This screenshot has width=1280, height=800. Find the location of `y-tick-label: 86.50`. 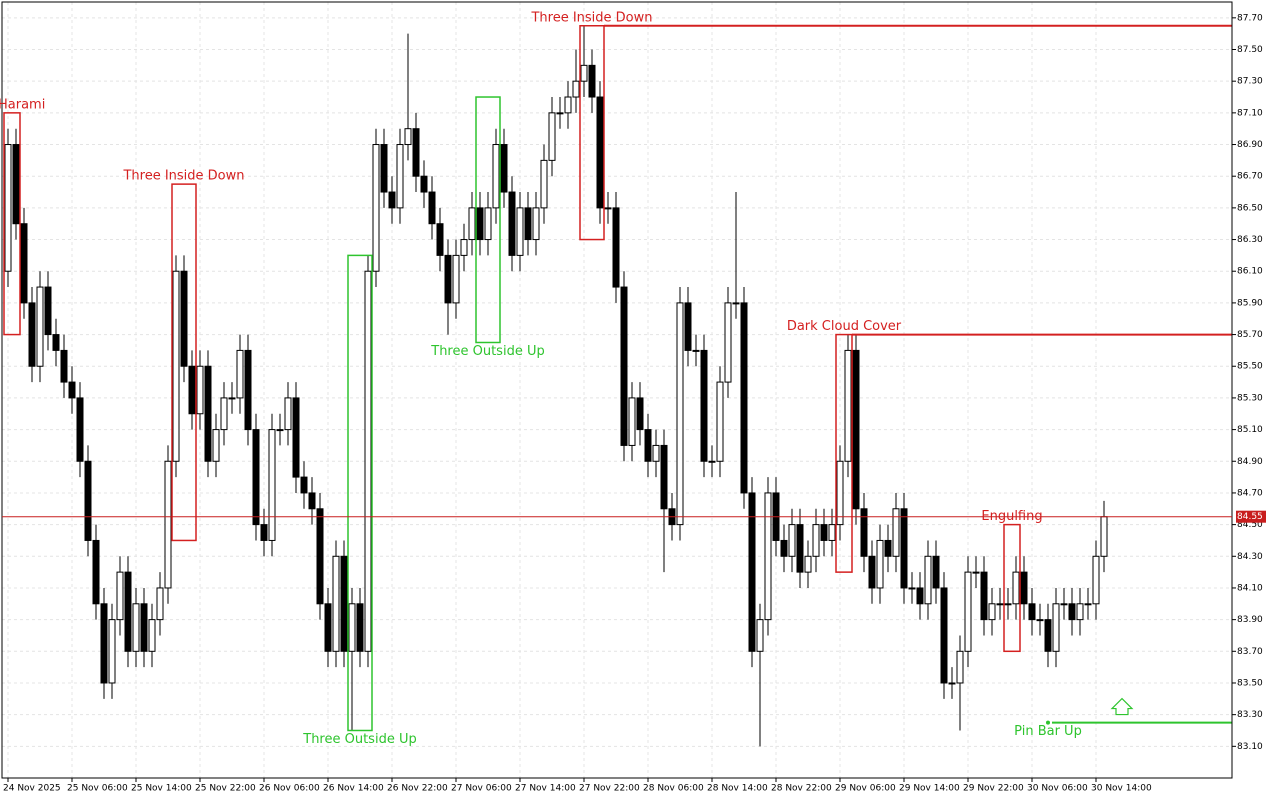

y-tick-label: 86.50 is located at coordinates (1250, 208).